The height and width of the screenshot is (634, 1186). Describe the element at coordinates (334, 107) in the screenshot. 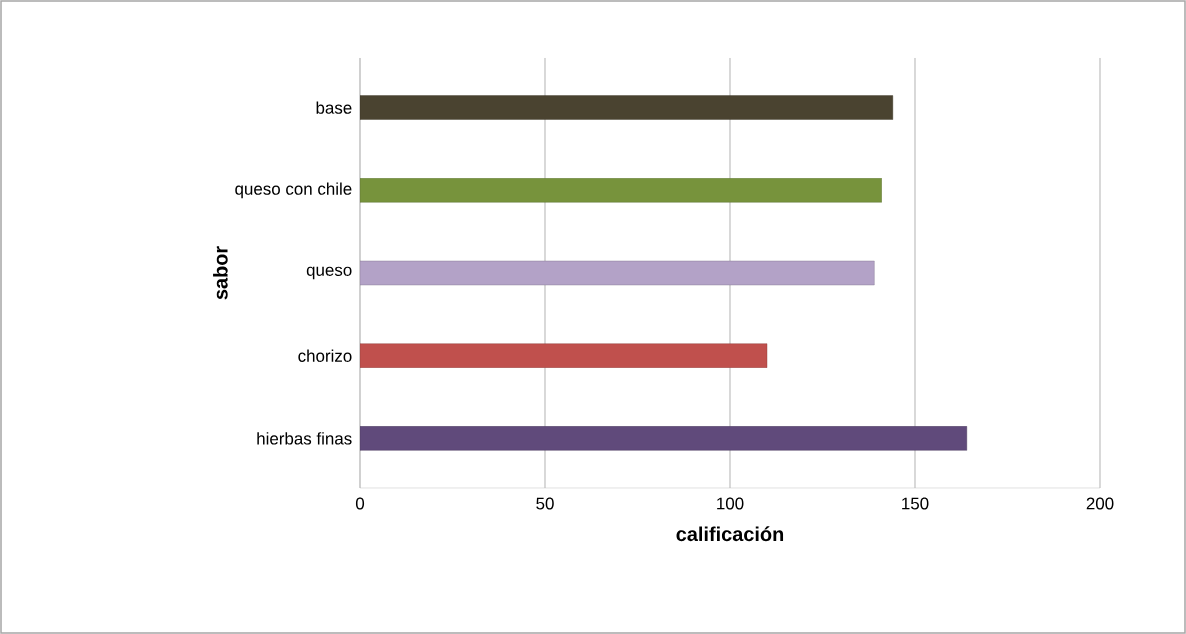

I see `y-tick-label: base` at that location.